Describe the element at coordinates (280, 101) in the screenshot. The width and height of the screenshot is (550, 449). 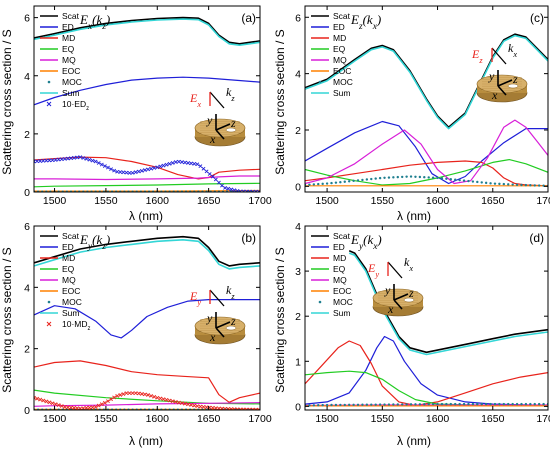
I see `y-axis-label-right-top: Scattering cross section / S` at that location.